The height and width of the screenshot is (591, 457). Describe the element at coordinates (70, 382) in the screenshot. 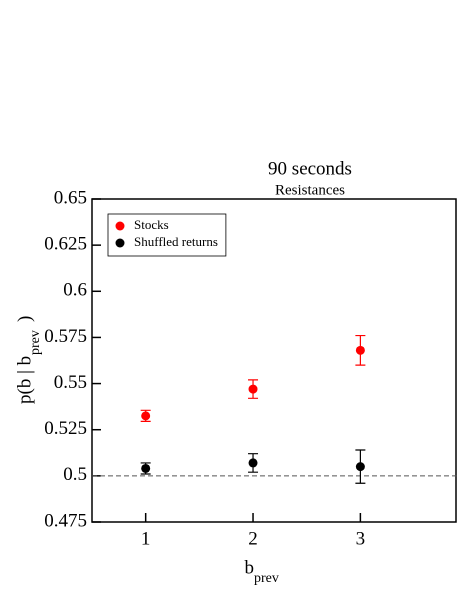

I see `y-tick-label: 0.55` at that location.